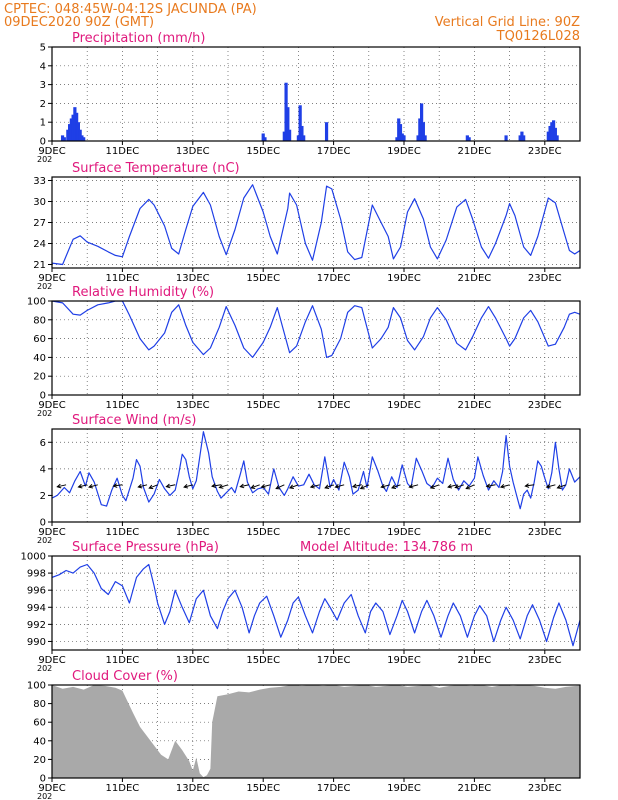 This screenshot has width=618, height=800. Describe the element at coordinates (43, 66) in the screenshot. I see `y-tick-label: 4` at that location.